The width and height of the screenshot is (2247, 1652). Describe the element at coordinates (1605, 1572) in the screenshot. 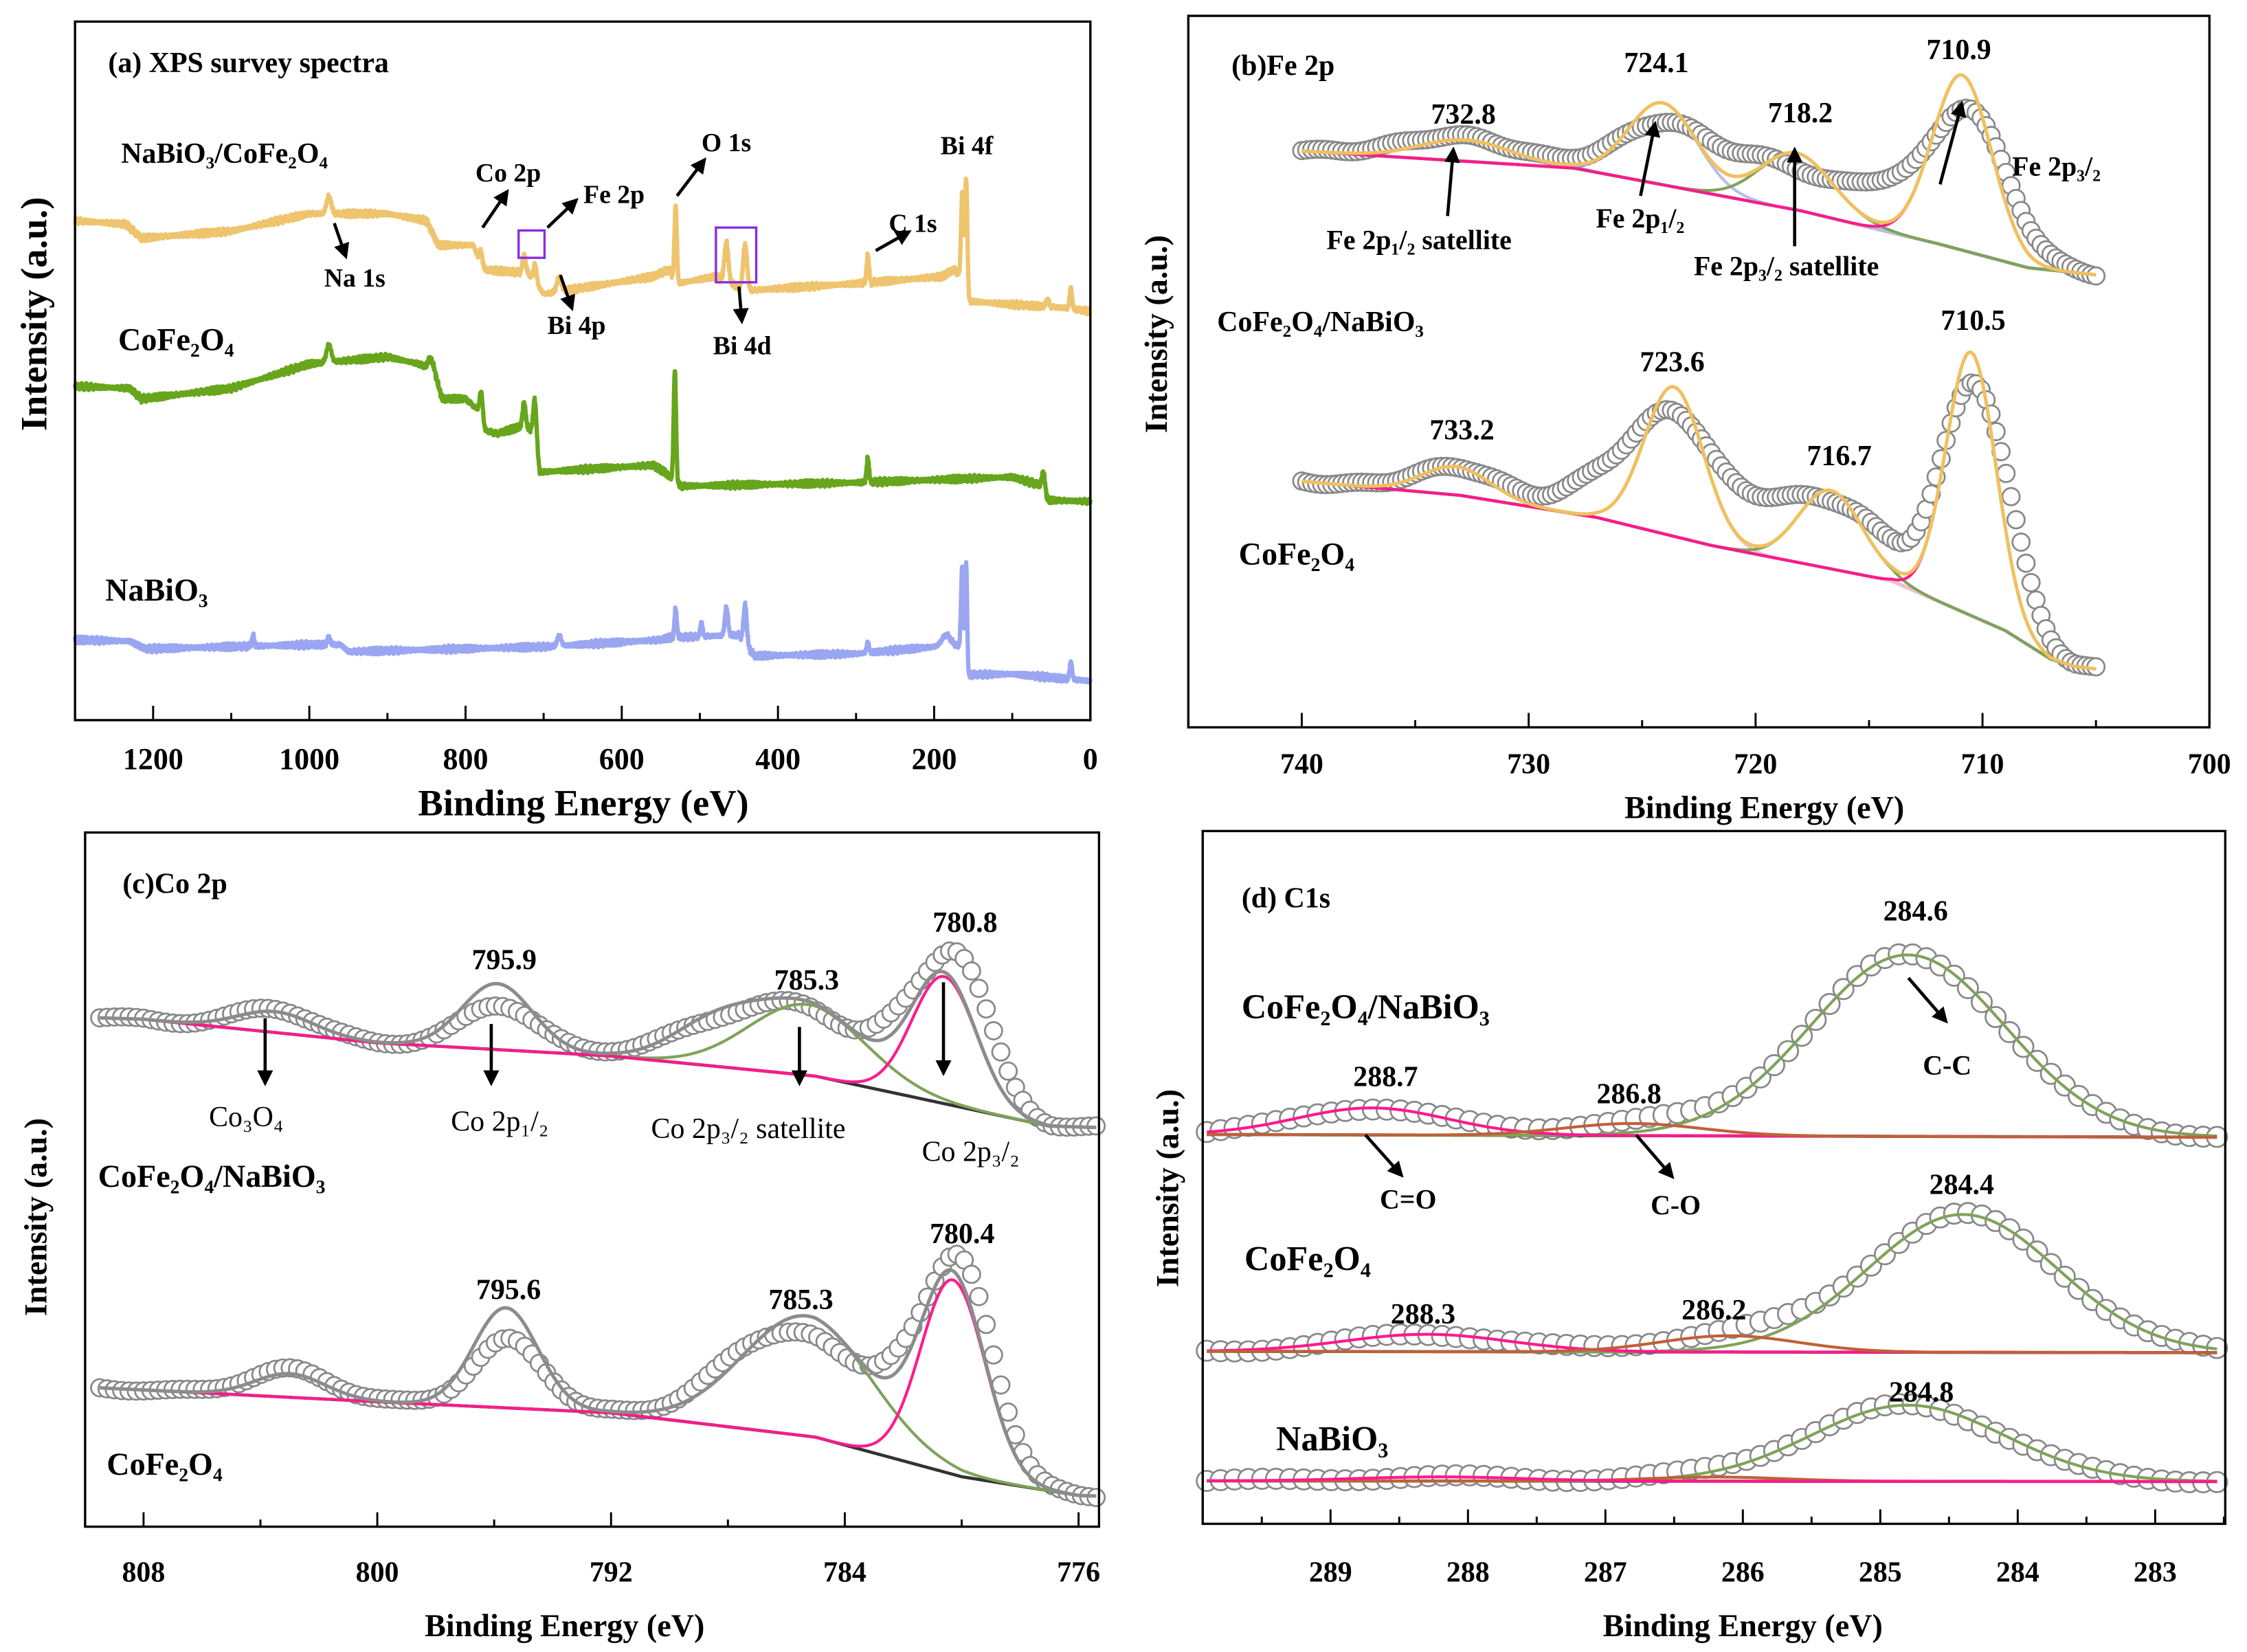

I see `x-tick-label: 287` at that location.